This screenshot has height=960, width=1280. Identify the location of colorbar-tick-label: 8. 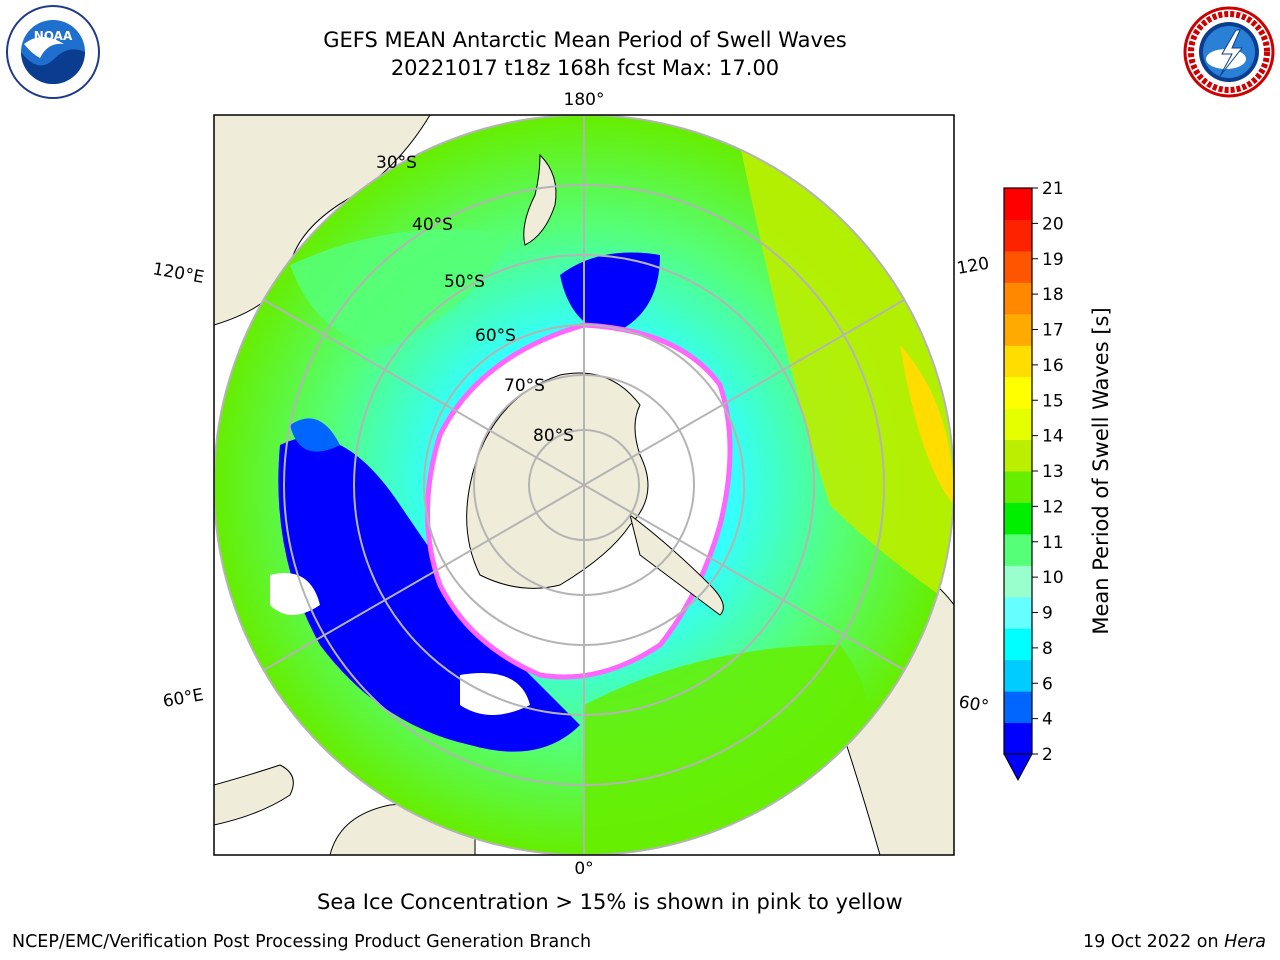
(1047, 649).